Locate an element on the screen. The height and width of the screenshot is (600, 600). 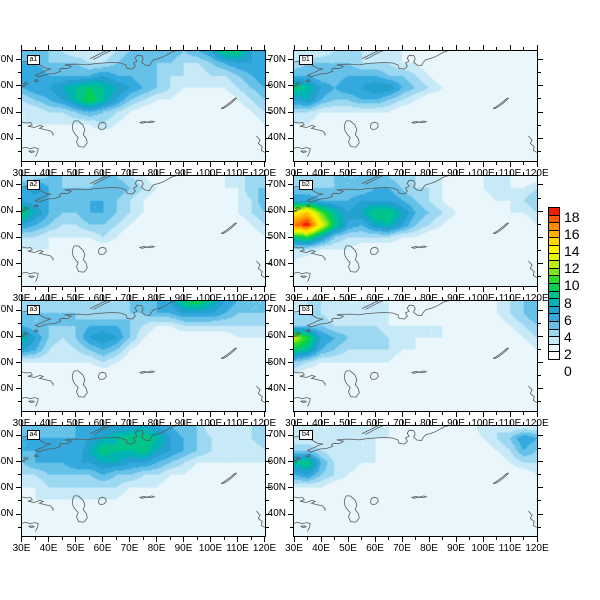
x-tick-label: 80E is located at coordinates (429, 549).